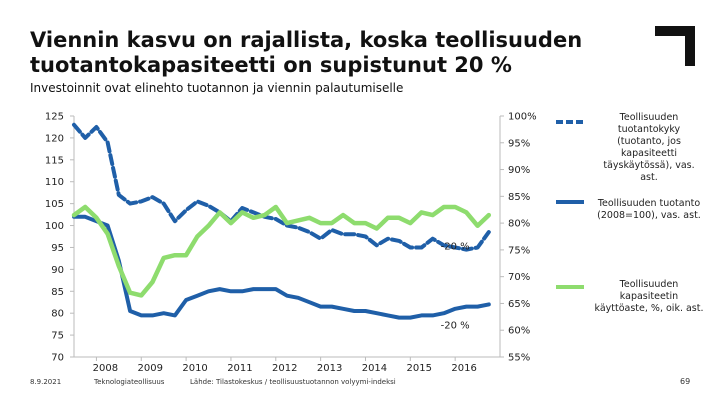 This screenshot has width=720, height=405. I want to click on left-tick-label: 115, so click(54, 160).